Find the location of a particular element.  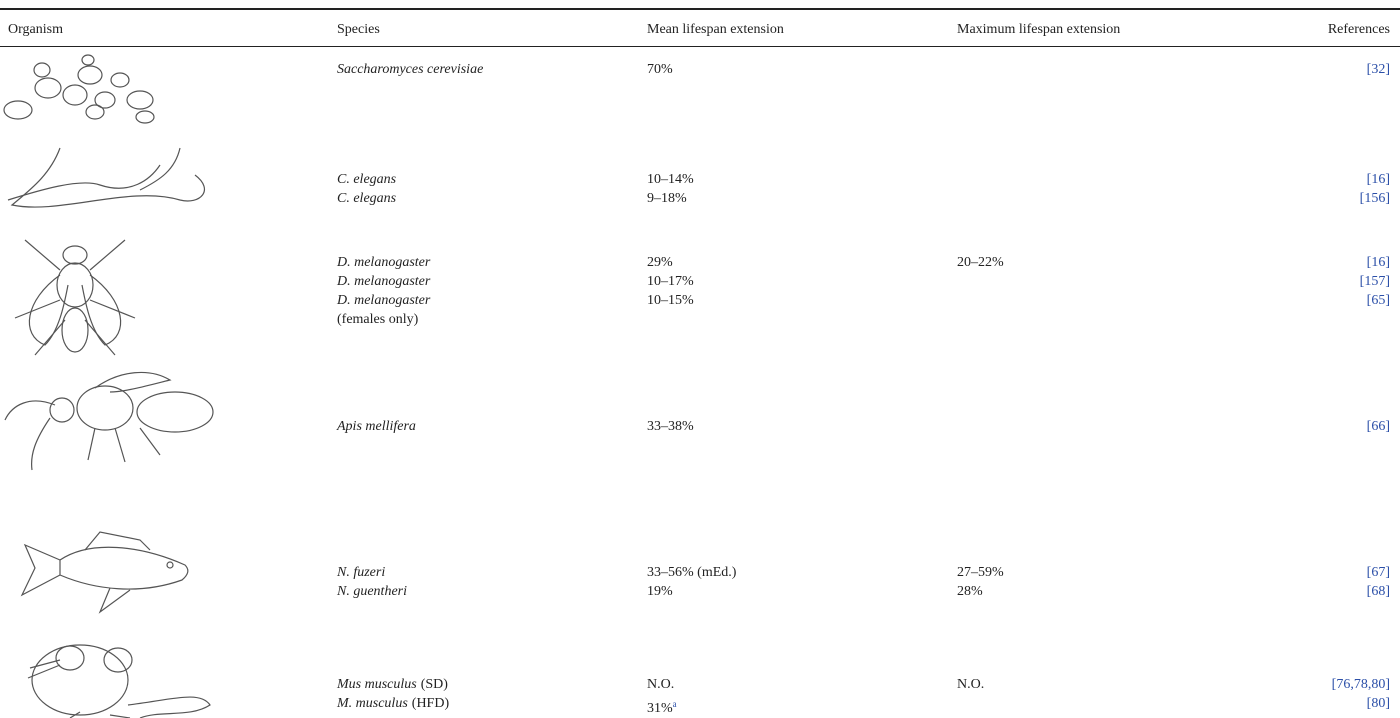

mean-value: 10–14% is located at coordinates (670, 179).